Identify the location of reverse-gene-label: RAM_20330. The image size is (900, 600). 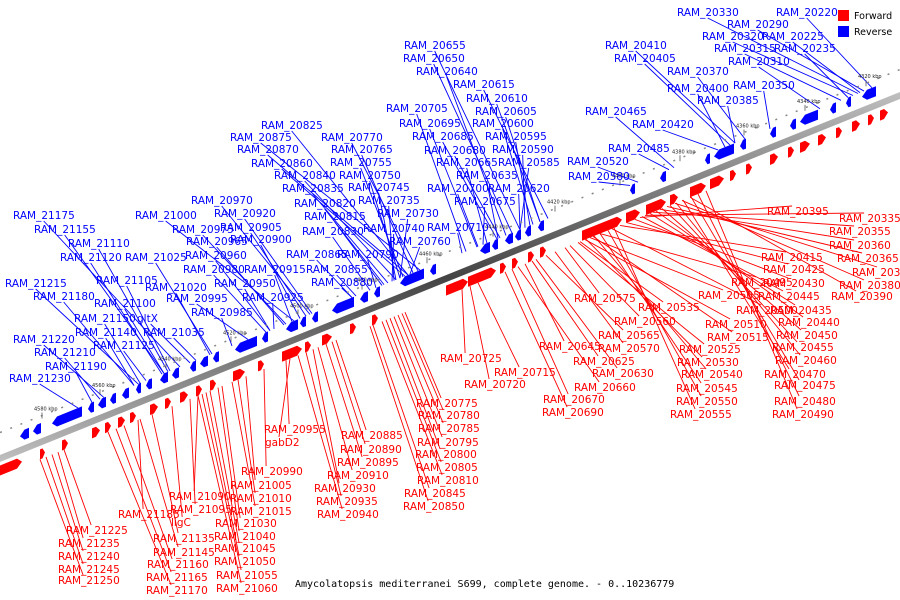
(708, 13).